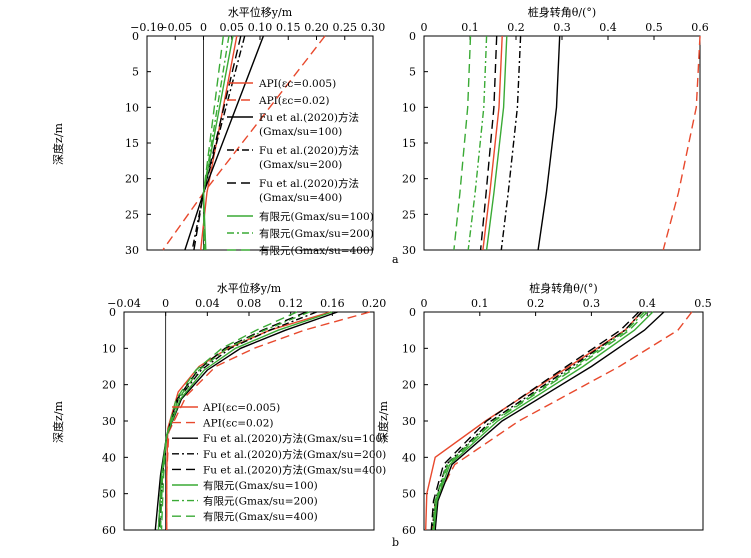 The width and height of the screenshot is (751, 558). I want to click on b-left-xtick-label: 0.12, so click(290, 303).